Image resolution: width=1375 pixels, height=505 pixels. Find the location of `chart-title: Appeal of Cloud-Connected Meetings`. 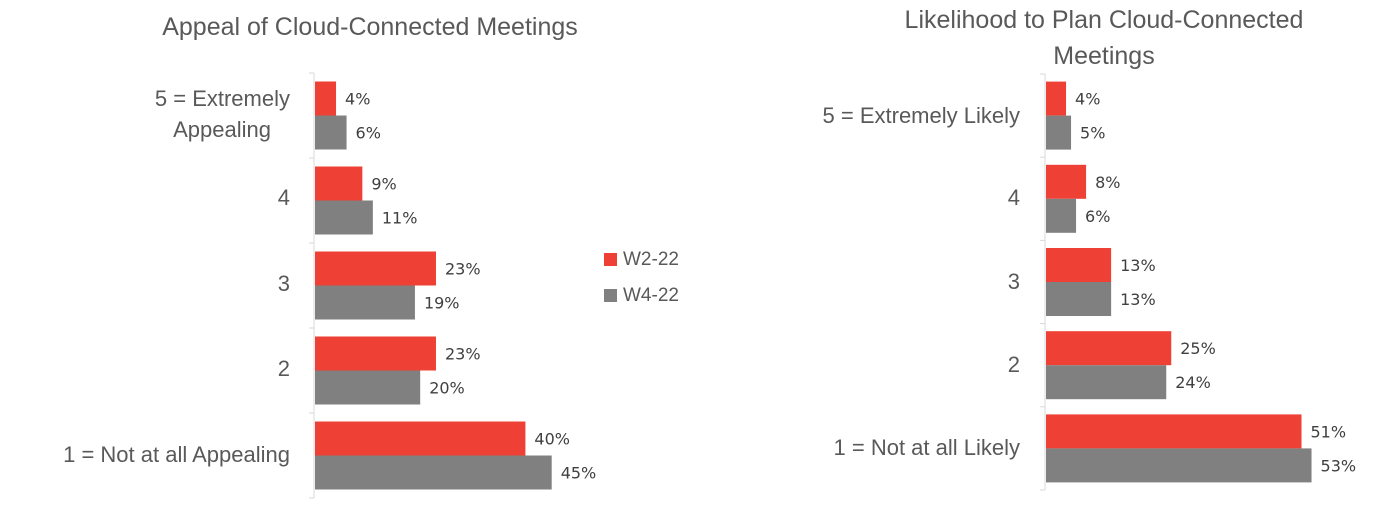

chart-title: Appeal of Cloud-Connected Meetings is located at coordinates (370, 27).